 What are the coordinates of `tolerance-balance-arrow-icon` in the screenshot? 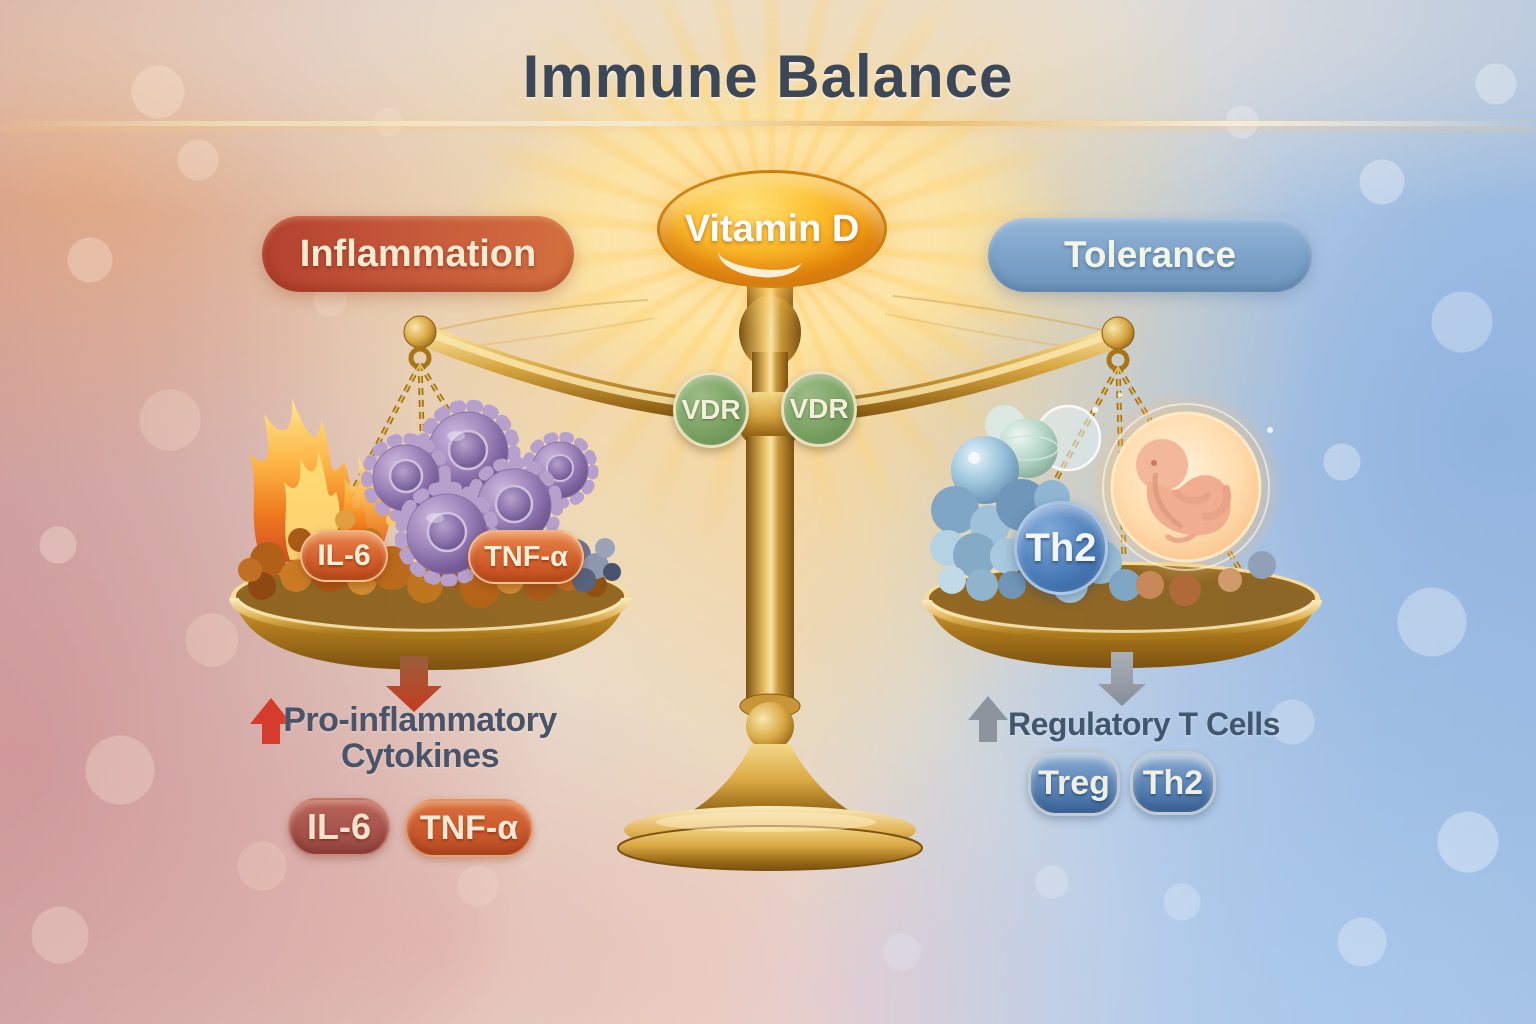 It's located at (1122, 679).